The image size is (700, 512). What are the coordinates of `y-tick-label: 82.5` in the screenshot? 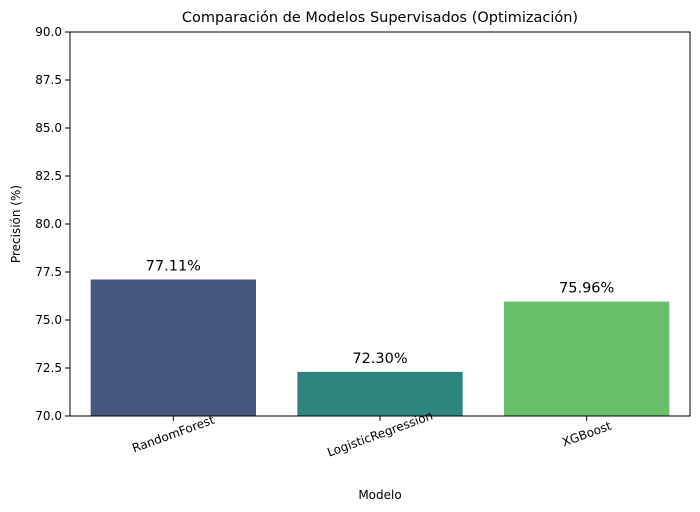 It's located at (48, 176).